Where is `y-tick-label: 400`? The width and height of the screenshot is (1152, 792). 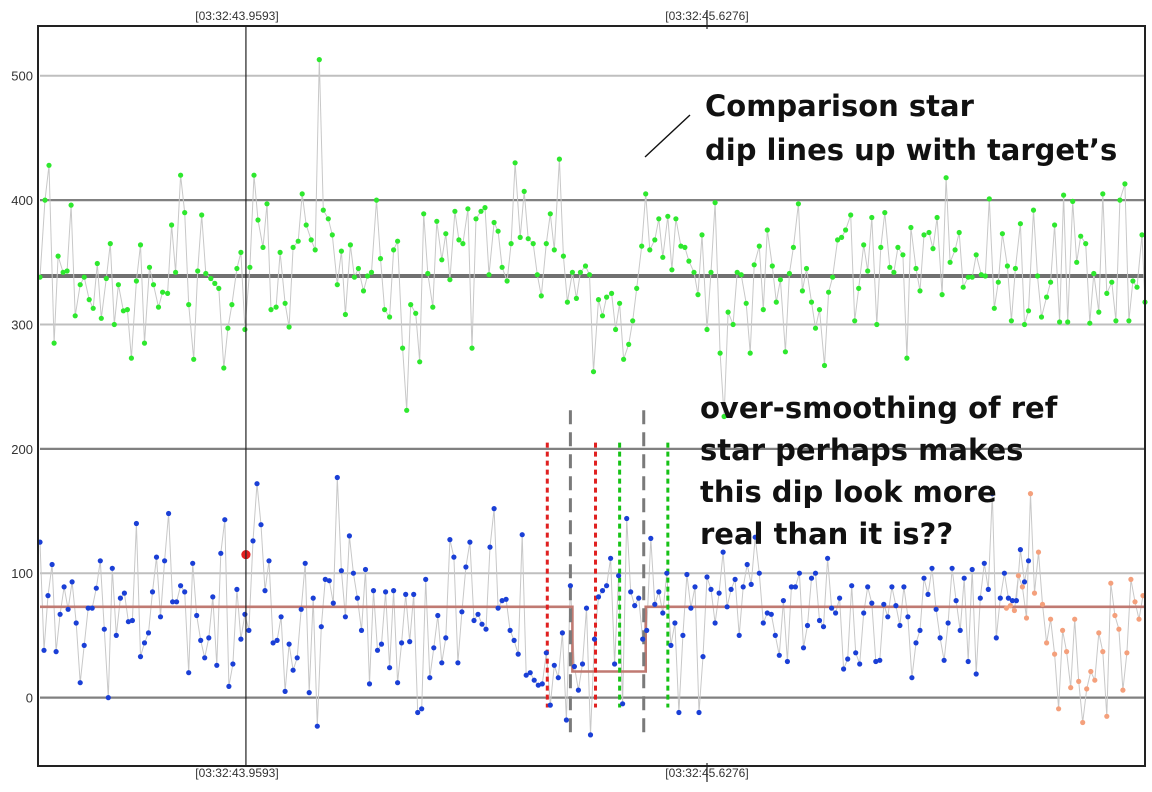
y-tick-label: 400 is located at coordinates (22, 200).